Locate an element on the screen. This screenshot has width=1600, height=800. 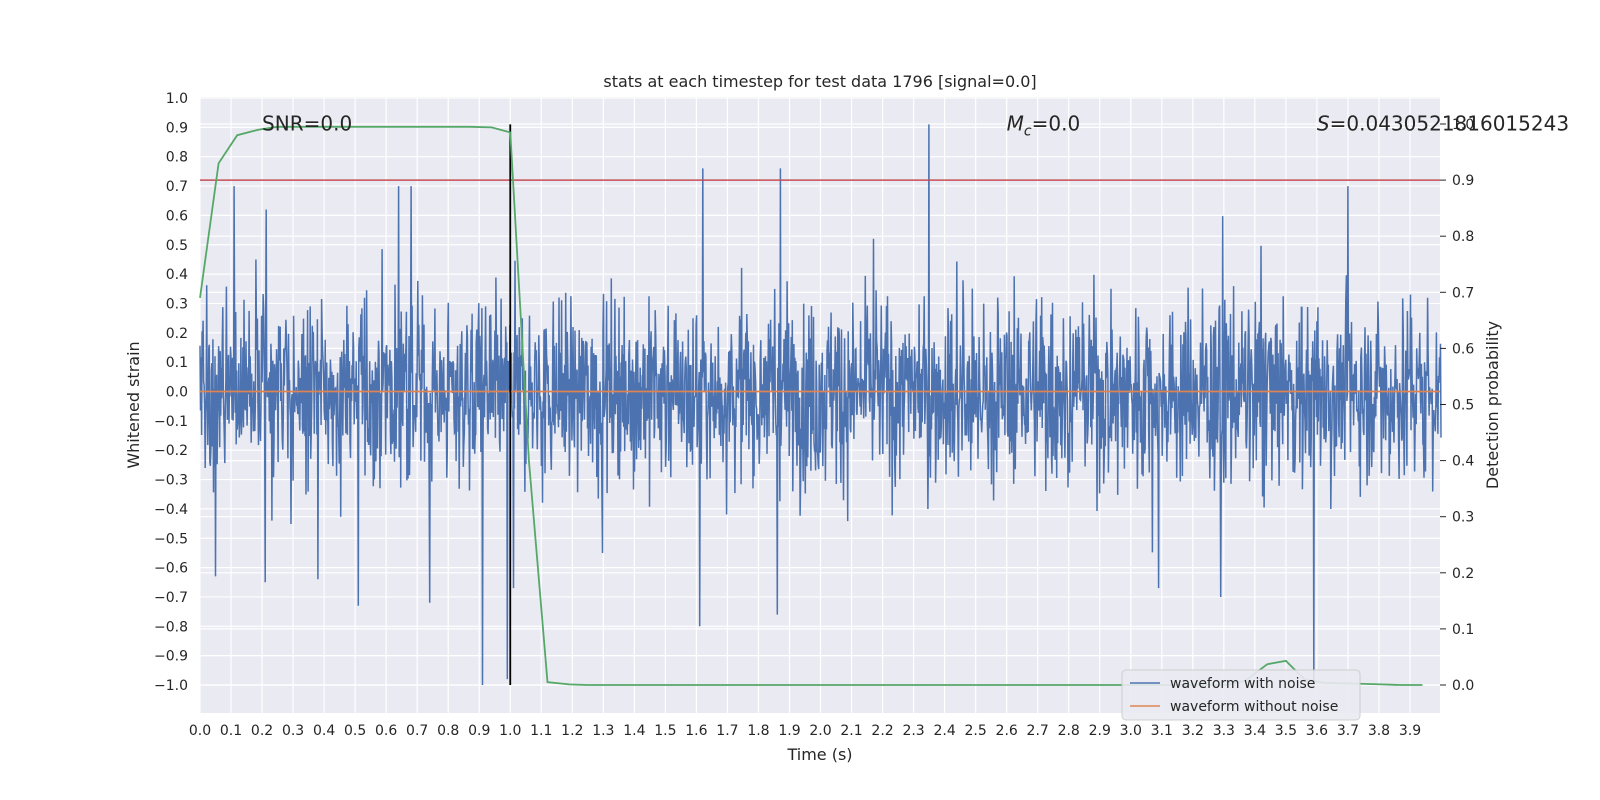
y-tick-label: 1.0 is located at coordinates (177, 99).